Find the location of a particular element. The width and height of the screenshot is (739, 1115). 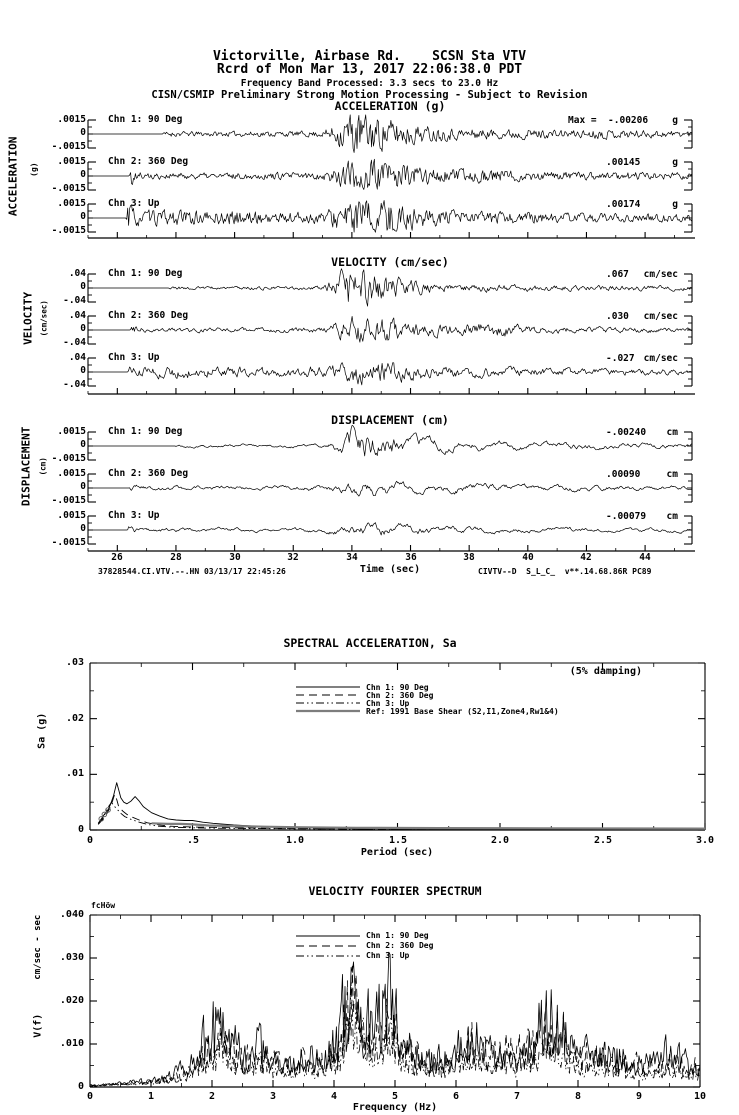

time-tick: 44 is located at coordinates (645, 557).